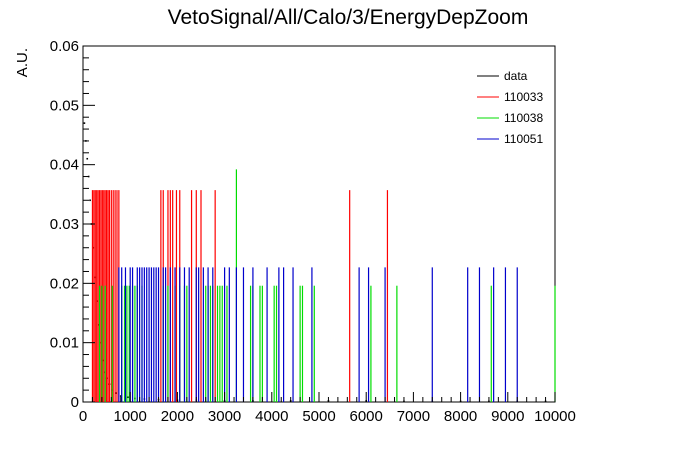 The image size is (696, 472). I want to click on y-tick-label: 0.04, so click(64, 165).